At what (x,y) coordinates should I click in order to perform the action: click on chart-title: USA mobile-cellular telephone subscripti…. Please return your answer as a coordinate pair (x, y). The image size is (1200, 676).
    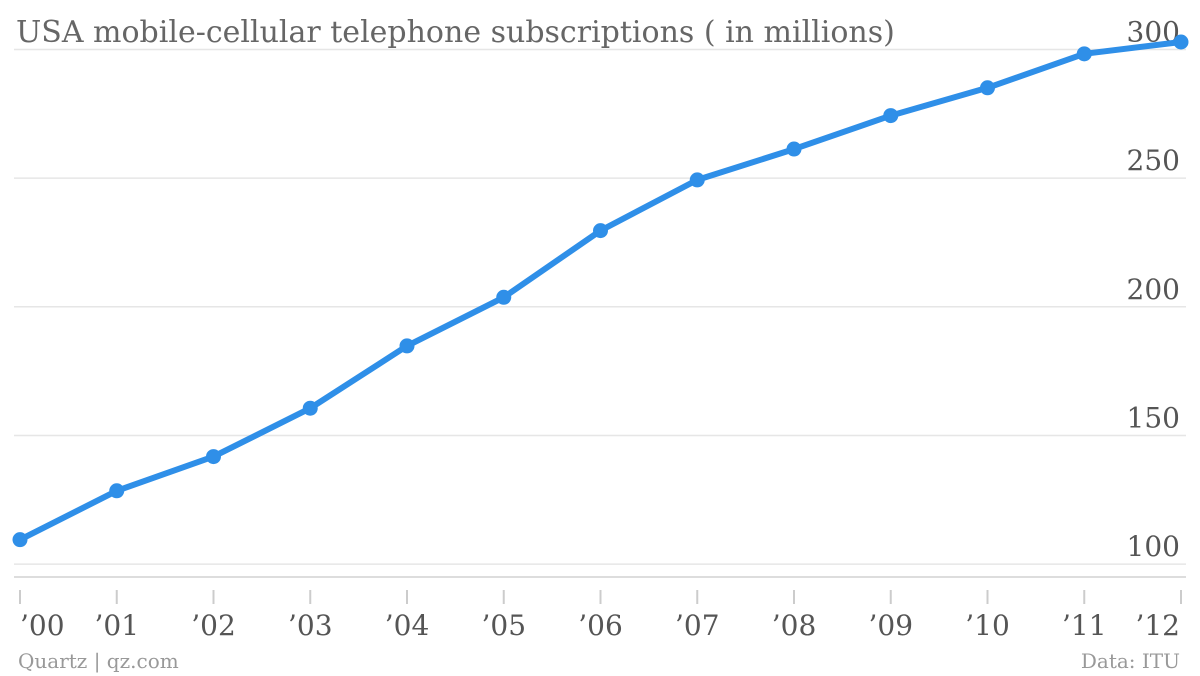
    Looking at the image, I should click on (455, 32).